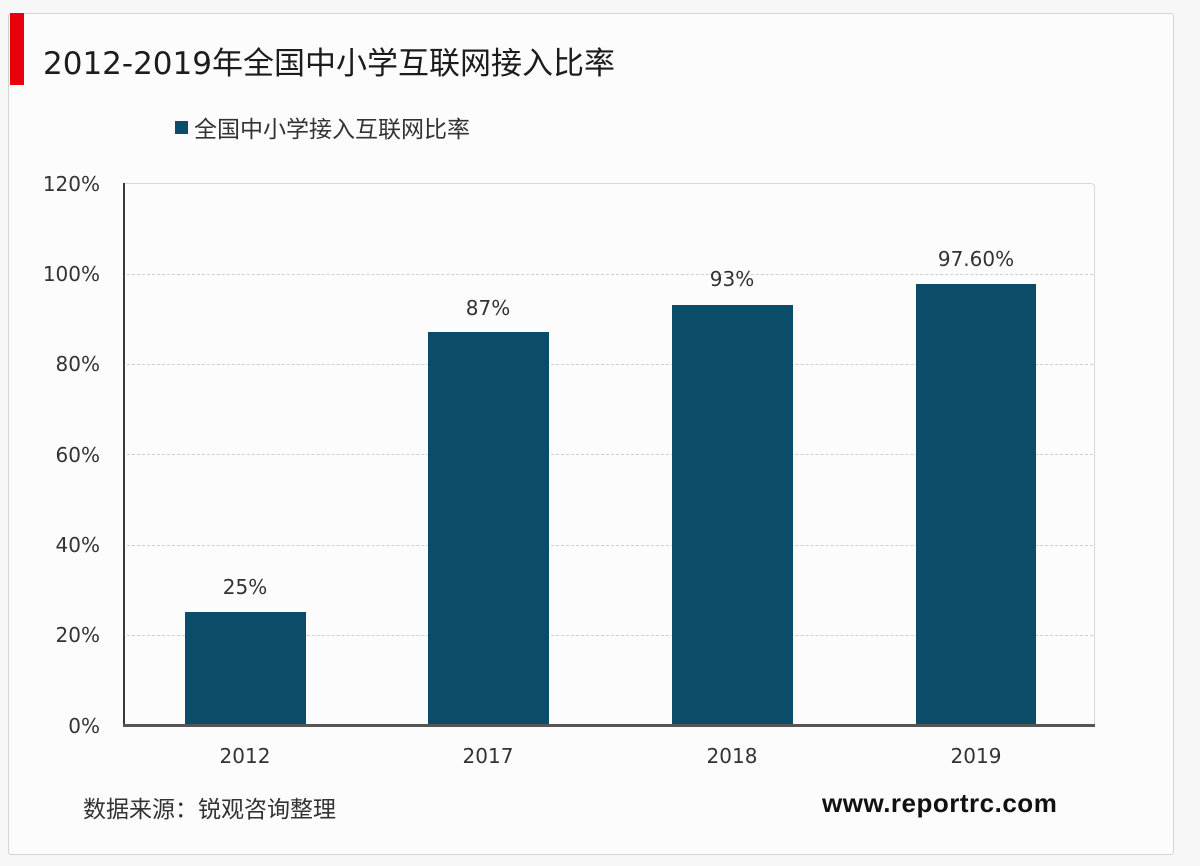 This screenshot has height=866, width=1200. Describe the element at coordinates (976, 756) in the screenshot. I see `x-tick-label: 2019` at that location.